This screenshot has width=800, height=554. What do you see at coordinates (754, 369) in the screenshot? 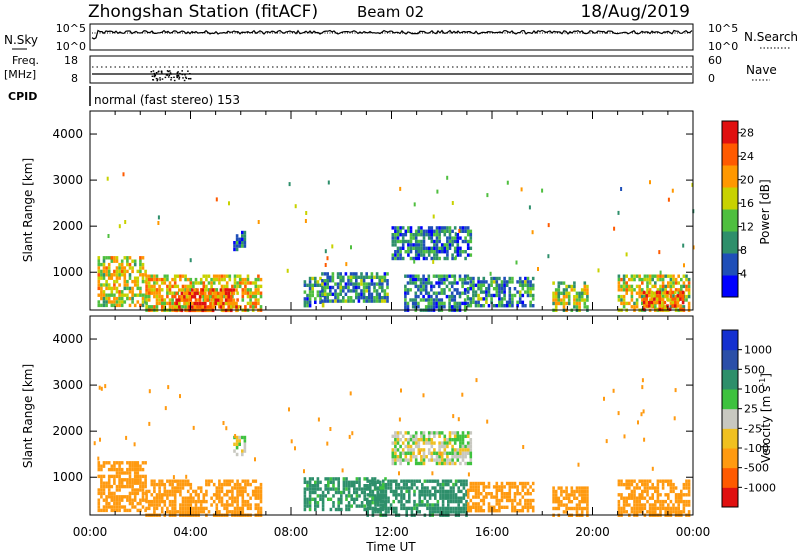
I see `velocity-colorbar-tick-label: 500` at bounding box center [754, 369].